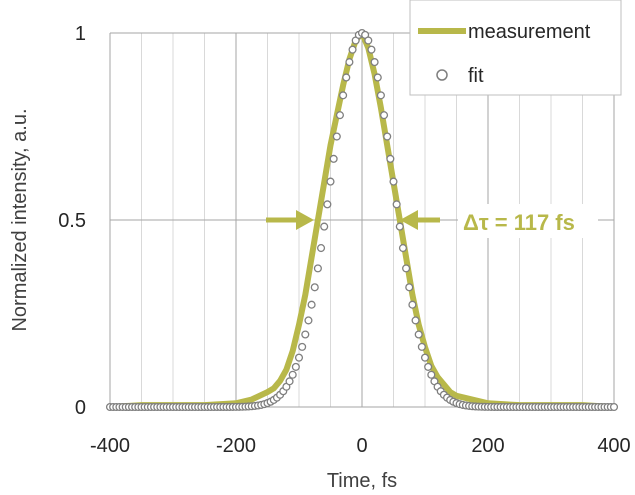 The width and height of the screenshot is (635, 495). I want to click on y-axis-label: Normalized intensity, a.u., so click(20, 219).